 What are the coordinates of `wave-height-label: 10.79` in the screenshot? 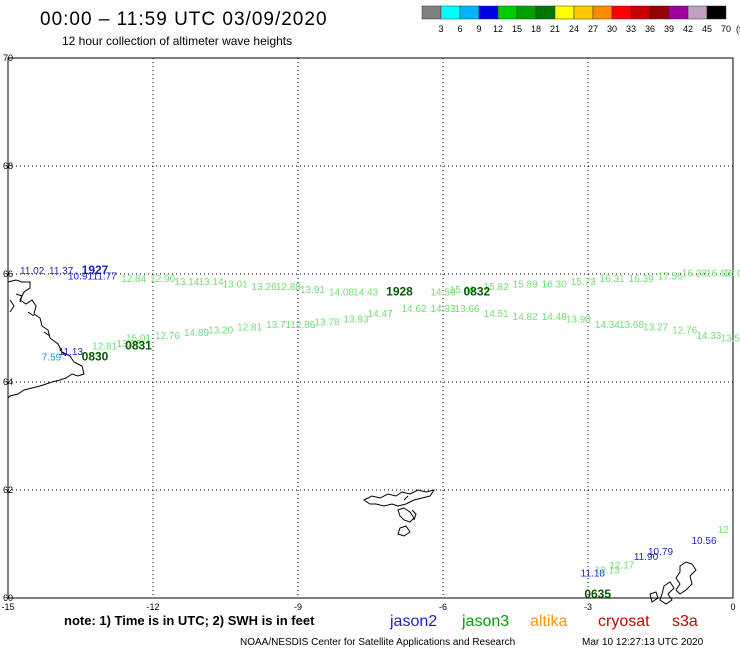 It's located at (660, 552).